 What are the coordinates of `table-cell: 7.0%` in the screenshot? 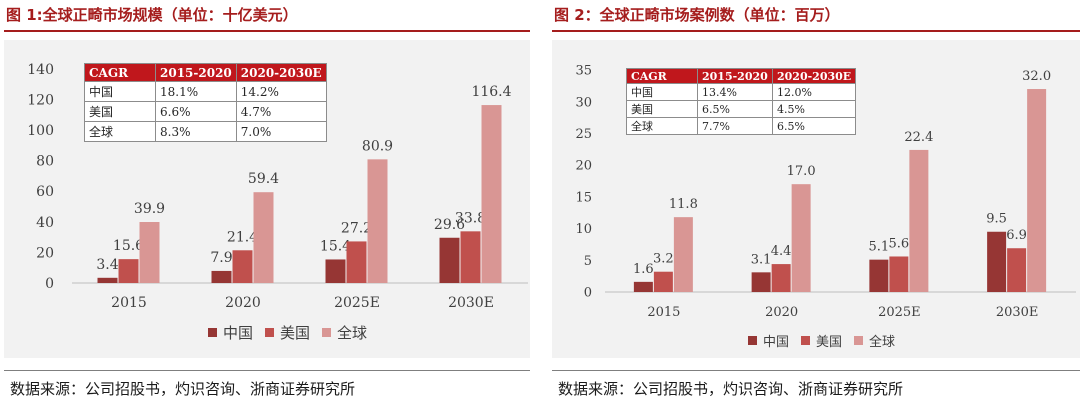 It's located at (281, 131).